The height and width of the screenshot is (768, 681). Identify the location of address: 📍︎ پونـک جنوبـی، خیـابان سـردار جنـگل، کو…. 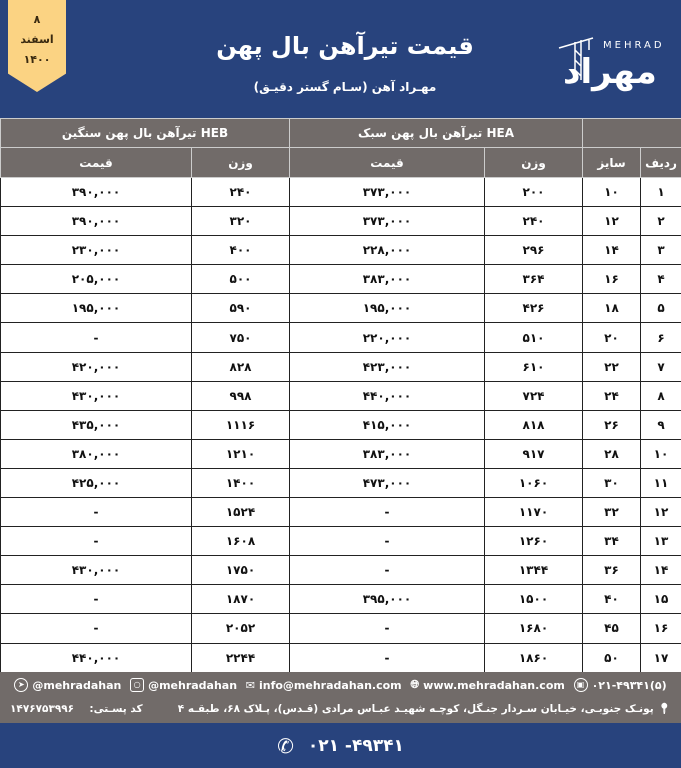
(424, 709).